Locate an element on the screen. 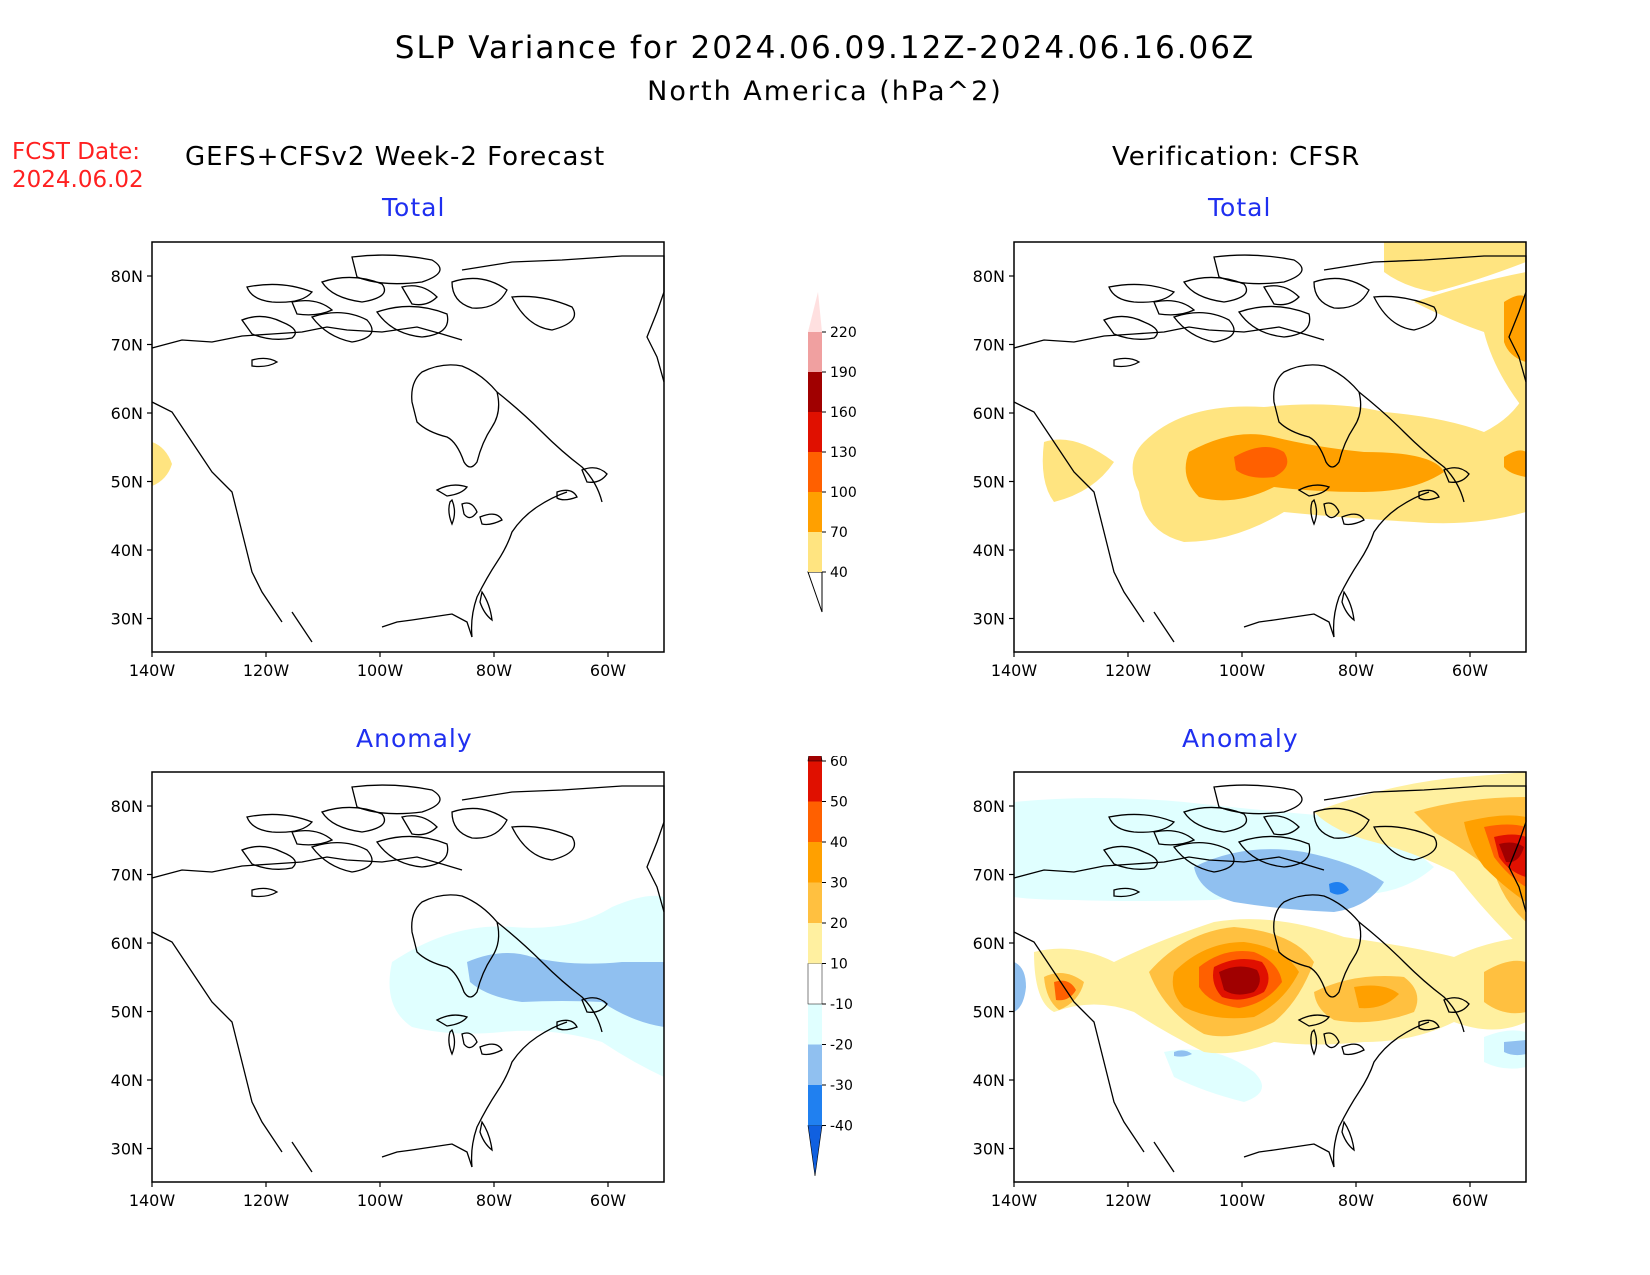 This screenshot has height=1275, width=1650. verification-anomaly-title: Anomaly is located at coordinates (1240, 738).